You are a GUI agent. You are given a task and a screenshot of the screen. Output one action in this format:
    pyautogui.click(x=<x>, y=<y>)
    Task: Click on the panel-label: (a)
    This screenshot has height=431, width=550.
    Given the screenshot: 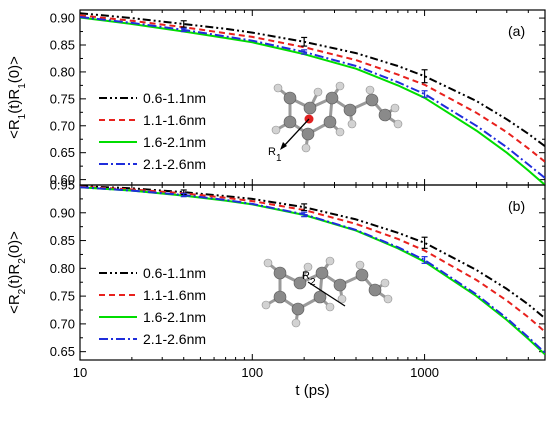 What is the action you would take?
    pyautogui.click(x=516, y=31)
    